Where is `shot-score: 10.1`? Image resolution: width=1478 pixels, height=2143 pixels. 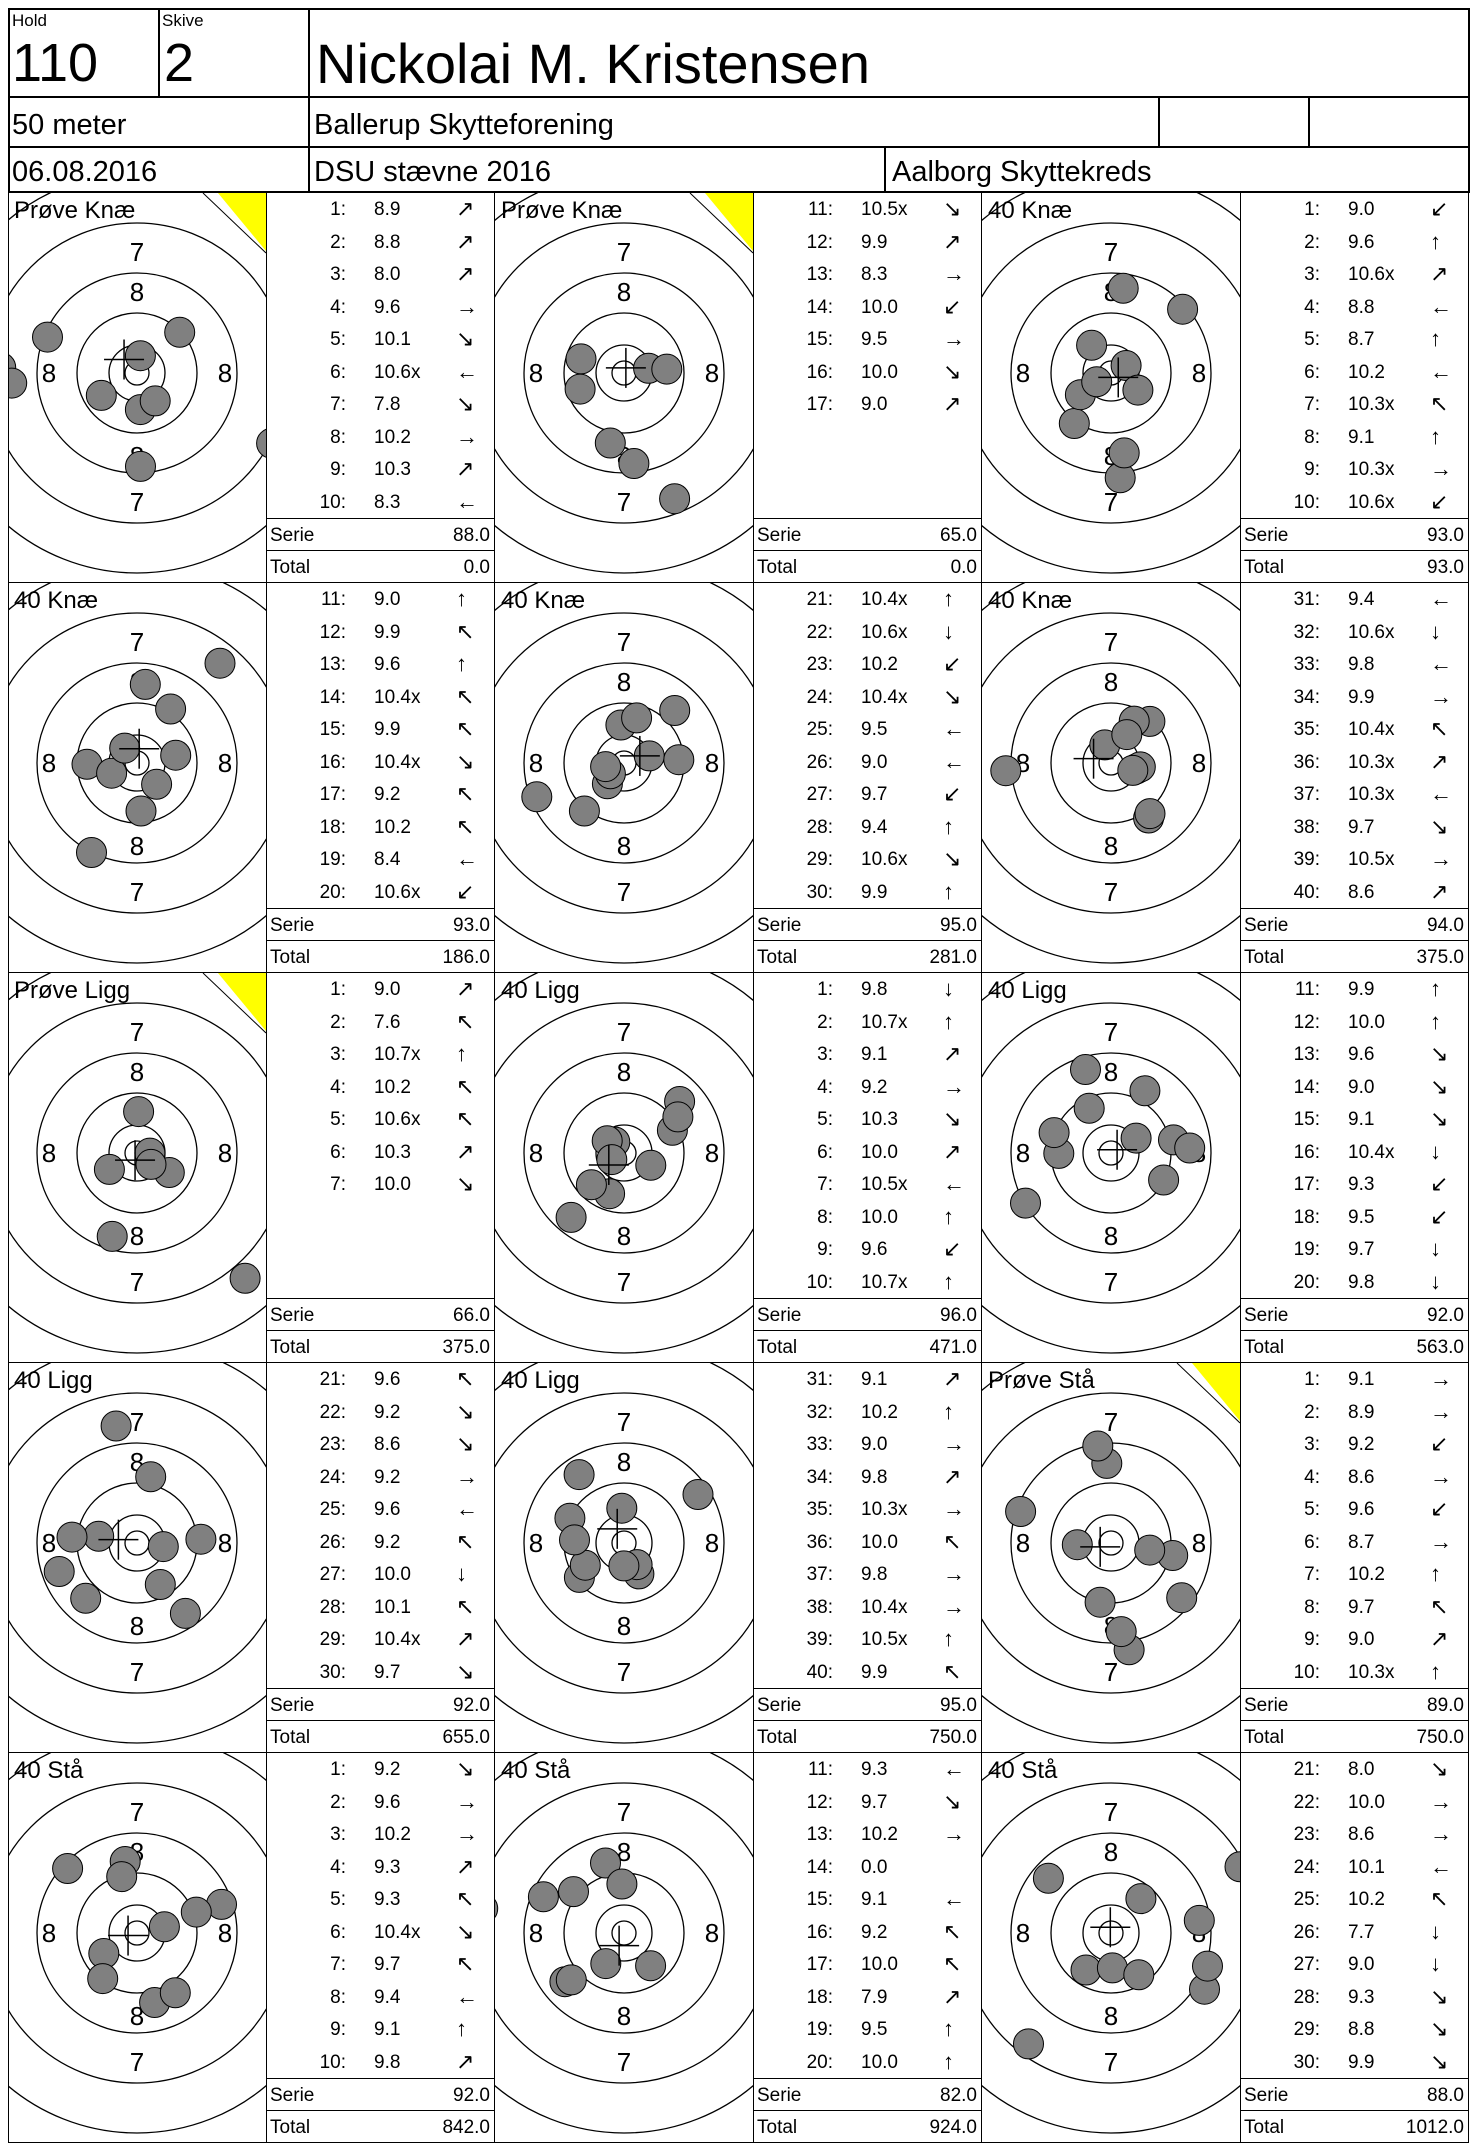
shot-score: 10.1 is located at coordinates (392, 1607).